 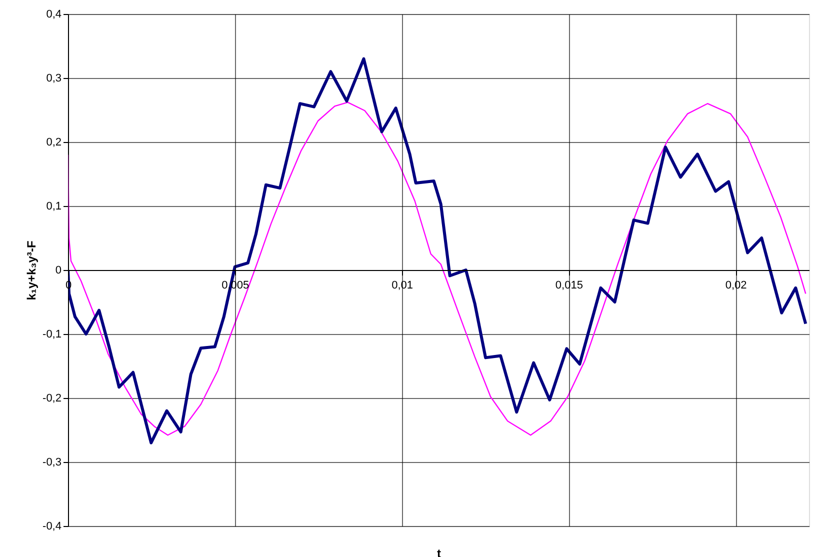 What do you see at coordinates (58, 270) in the screenshot?
I see `y-tick-label: 0` at bounding box center [58, 270].